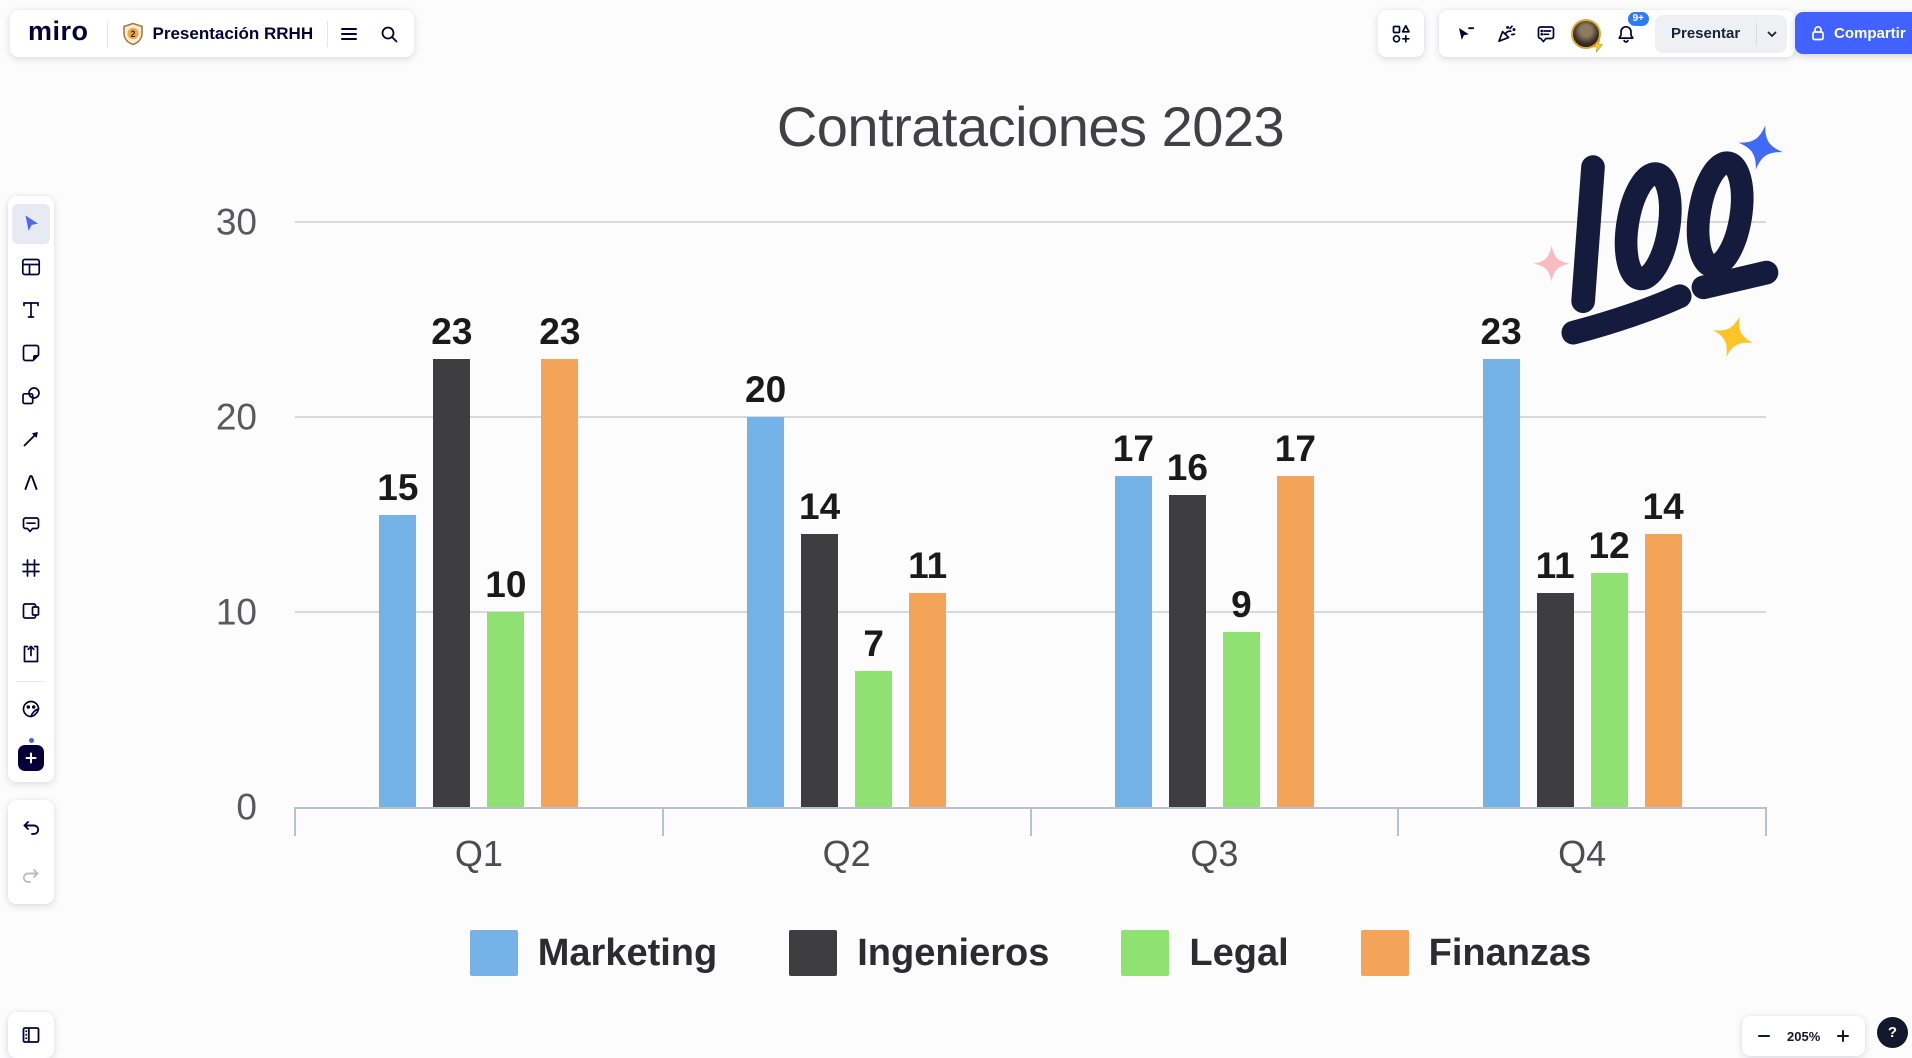  I want to click on redo-button, so click(31, 876).